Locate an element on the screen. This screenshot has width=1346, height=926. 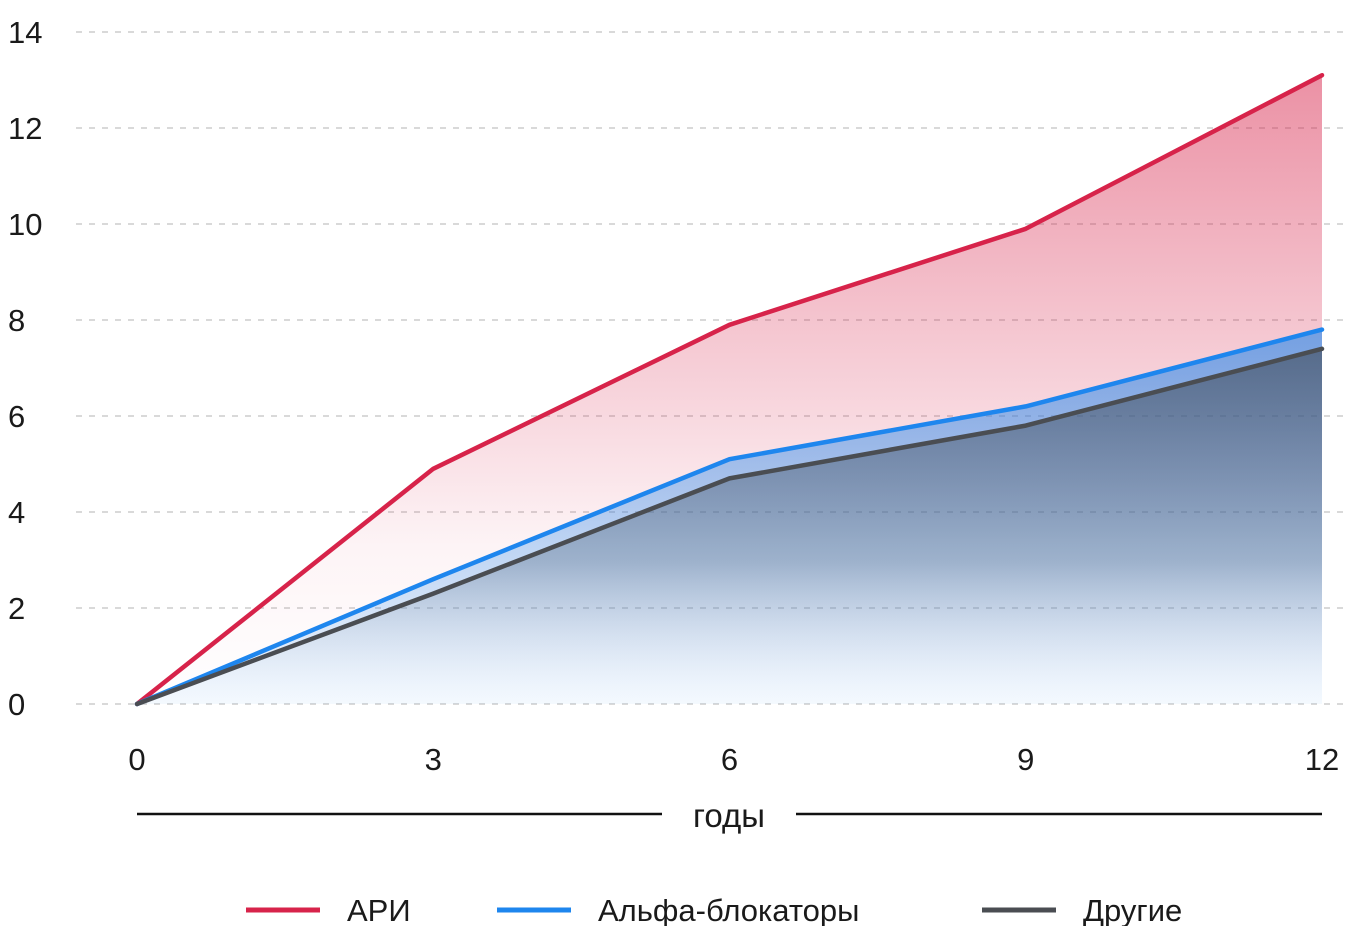
x-axis-ticks: 0 3 6 9 12 is located at coordinates (733, 759).